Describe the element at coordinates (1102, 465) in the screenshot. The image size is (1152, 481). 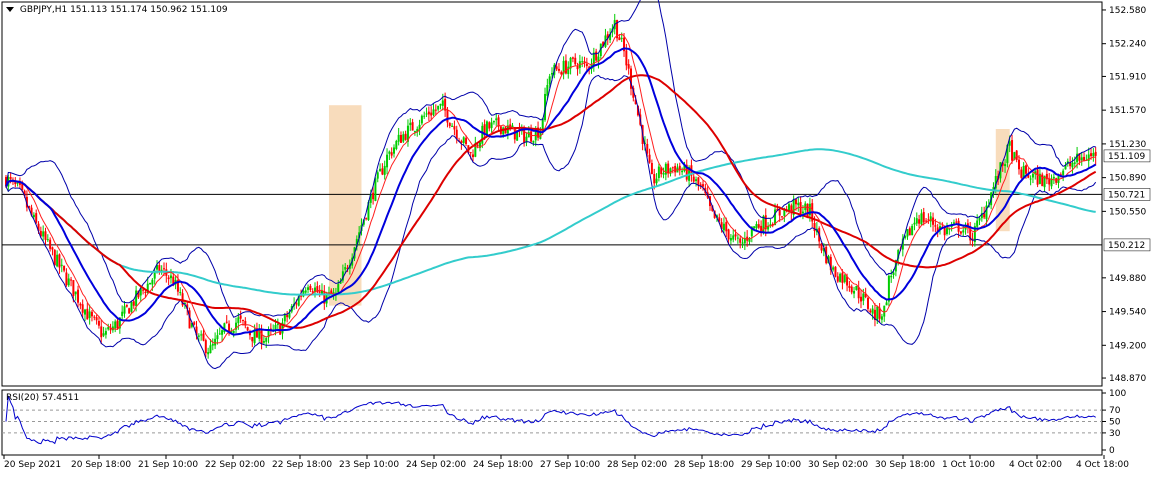
I see `time-tick-label: 4 Oct 18:00` at that location.